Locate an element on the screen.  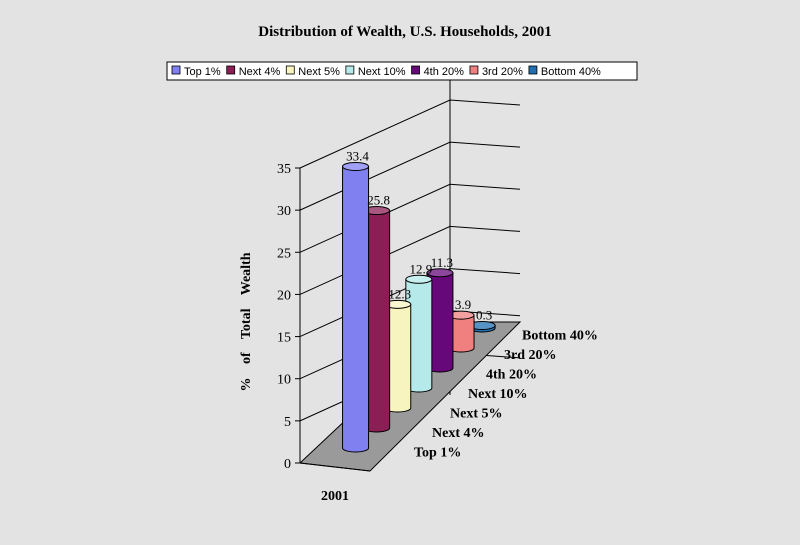
y-axis-label: % of Total Wealth is located at coordinates (246, 321).